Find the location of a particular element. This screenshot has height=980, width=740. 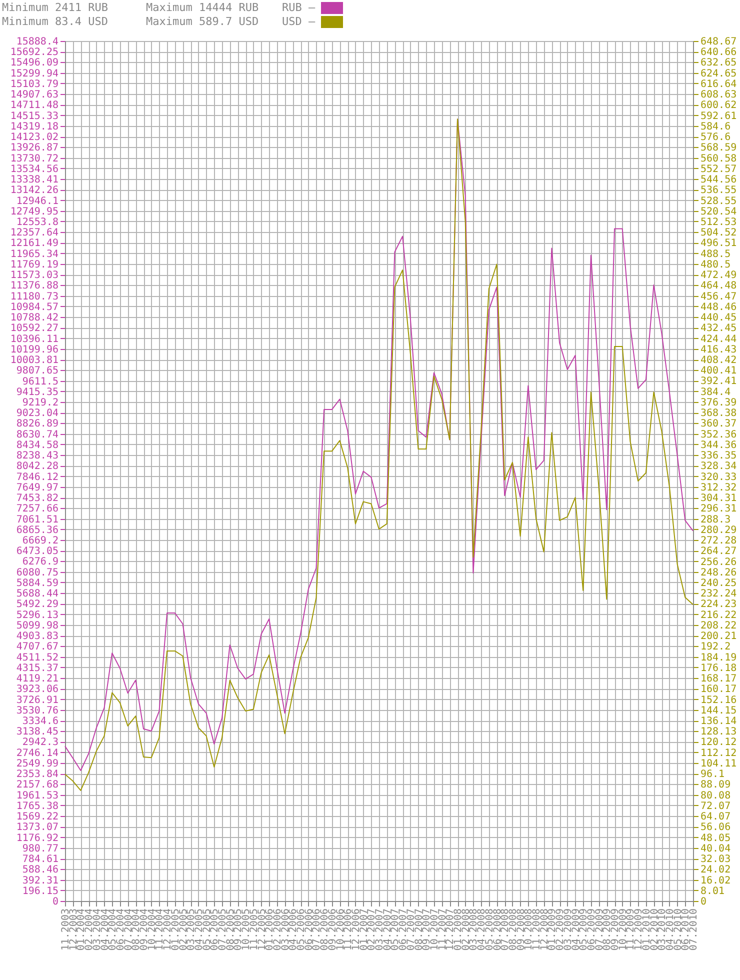

y2-tick-label: 168.17 is located at coordinates (718, 679).